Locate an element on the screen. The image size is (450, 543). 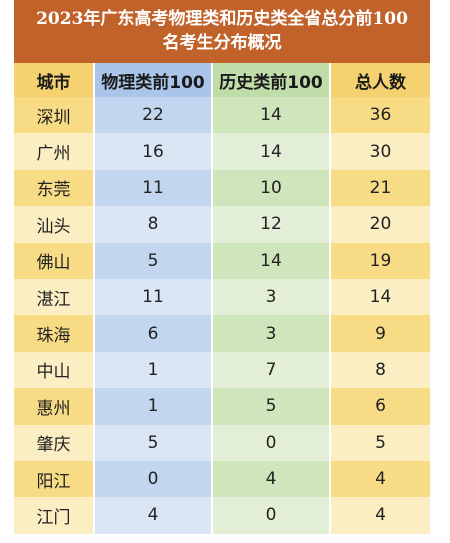
table-row: 中山 1 7 8 is located at coordinates (222, 370).